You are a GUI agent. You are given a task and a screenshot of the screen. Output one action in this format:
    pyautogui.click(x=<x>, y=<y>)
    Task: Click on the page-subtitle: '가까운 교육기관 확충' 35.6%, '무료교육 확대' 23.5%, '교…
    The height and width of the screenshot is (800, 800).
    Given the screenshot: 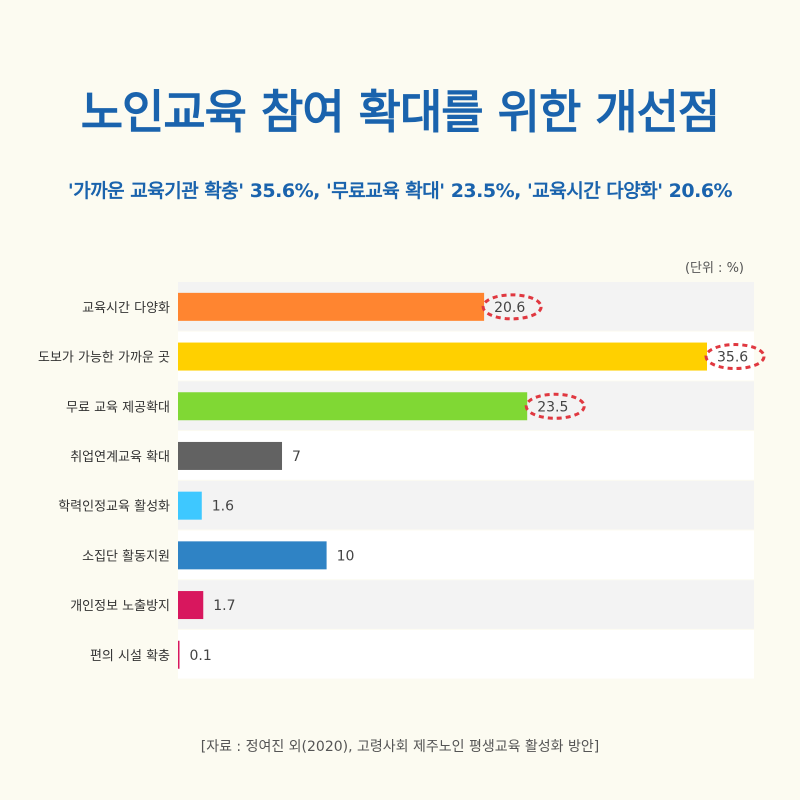 What is the action you would take?
    pyautogui.click(x=400, y=191)
    